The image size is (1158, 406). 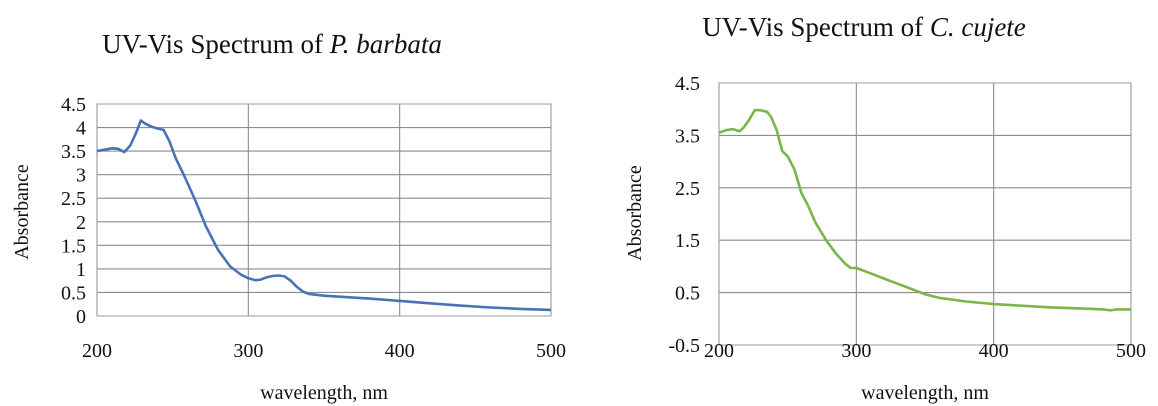 I want to click on chart-title: UV-Vis Spectrum of C. cujete, so click(x=864, y=27).